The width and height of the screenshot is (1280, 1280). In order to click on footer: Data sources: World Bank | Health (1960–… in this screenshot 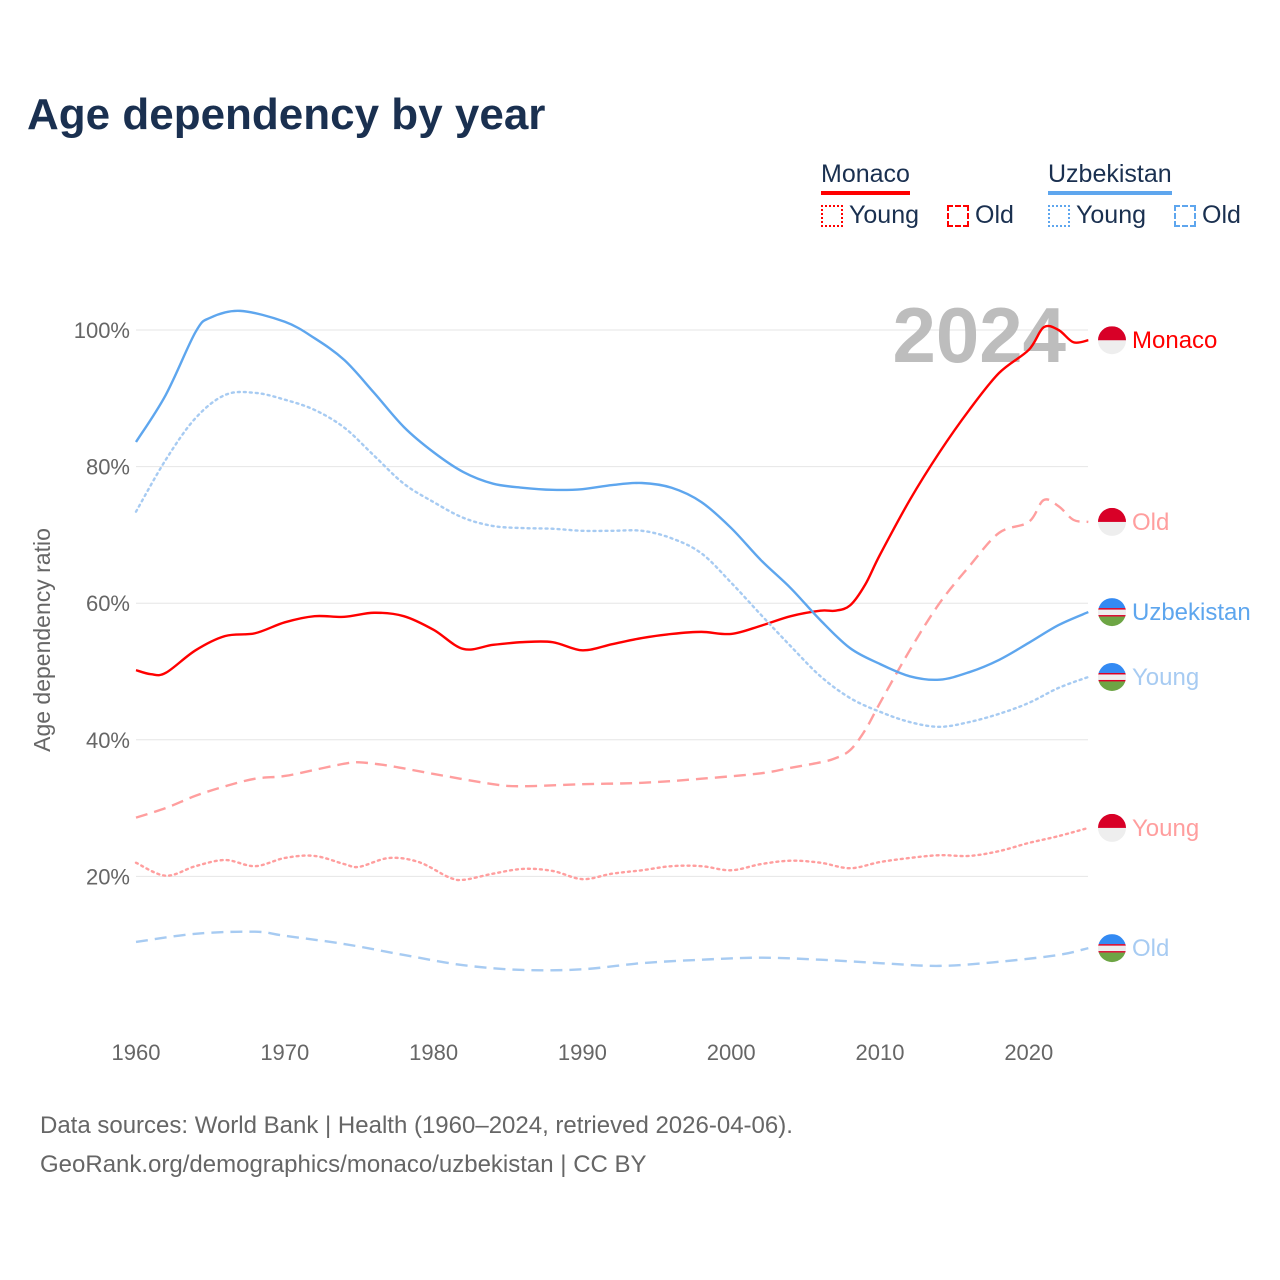, I will do `click(416, 1145)`.